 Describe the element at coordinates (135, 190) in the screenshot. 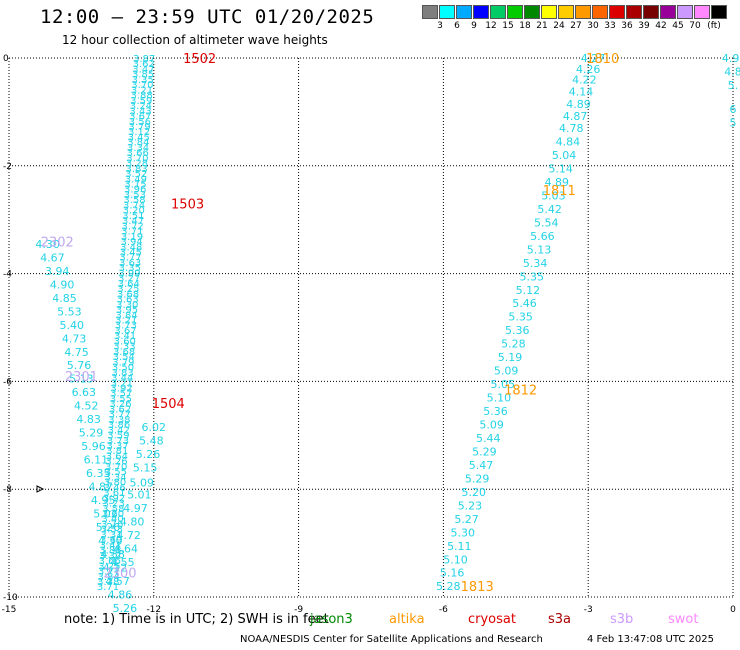

I see `height-label: 3.96` at that location.